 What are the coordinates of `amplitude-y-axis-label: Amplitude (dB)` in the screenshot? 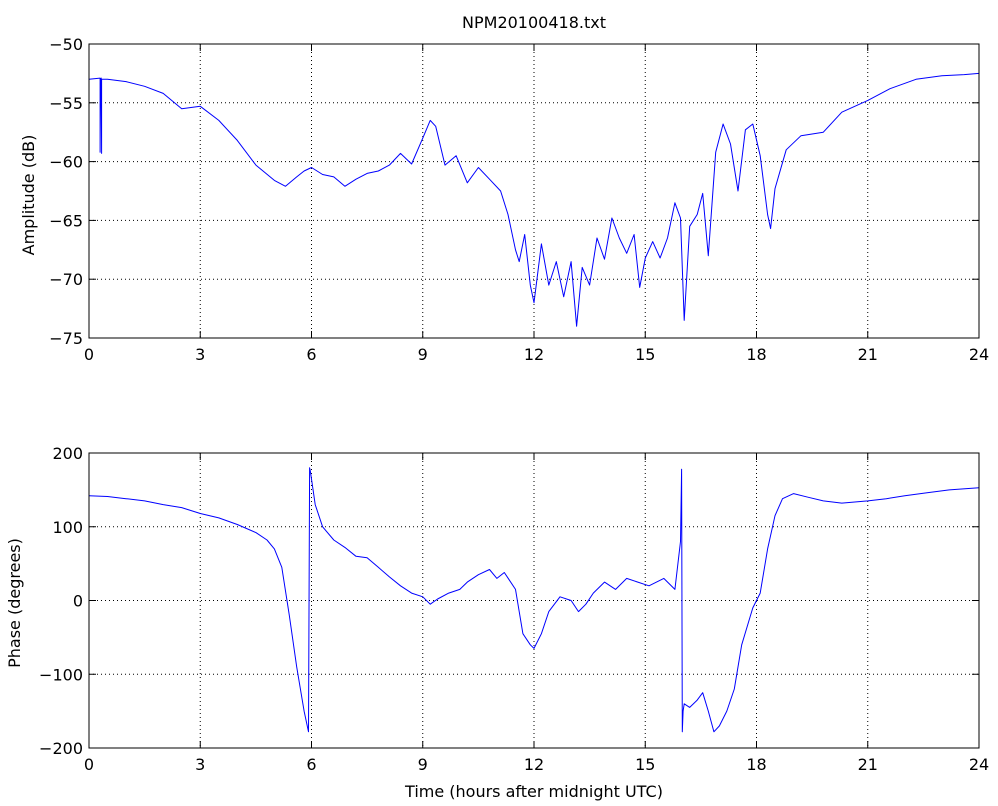 It's located at (28, 195).